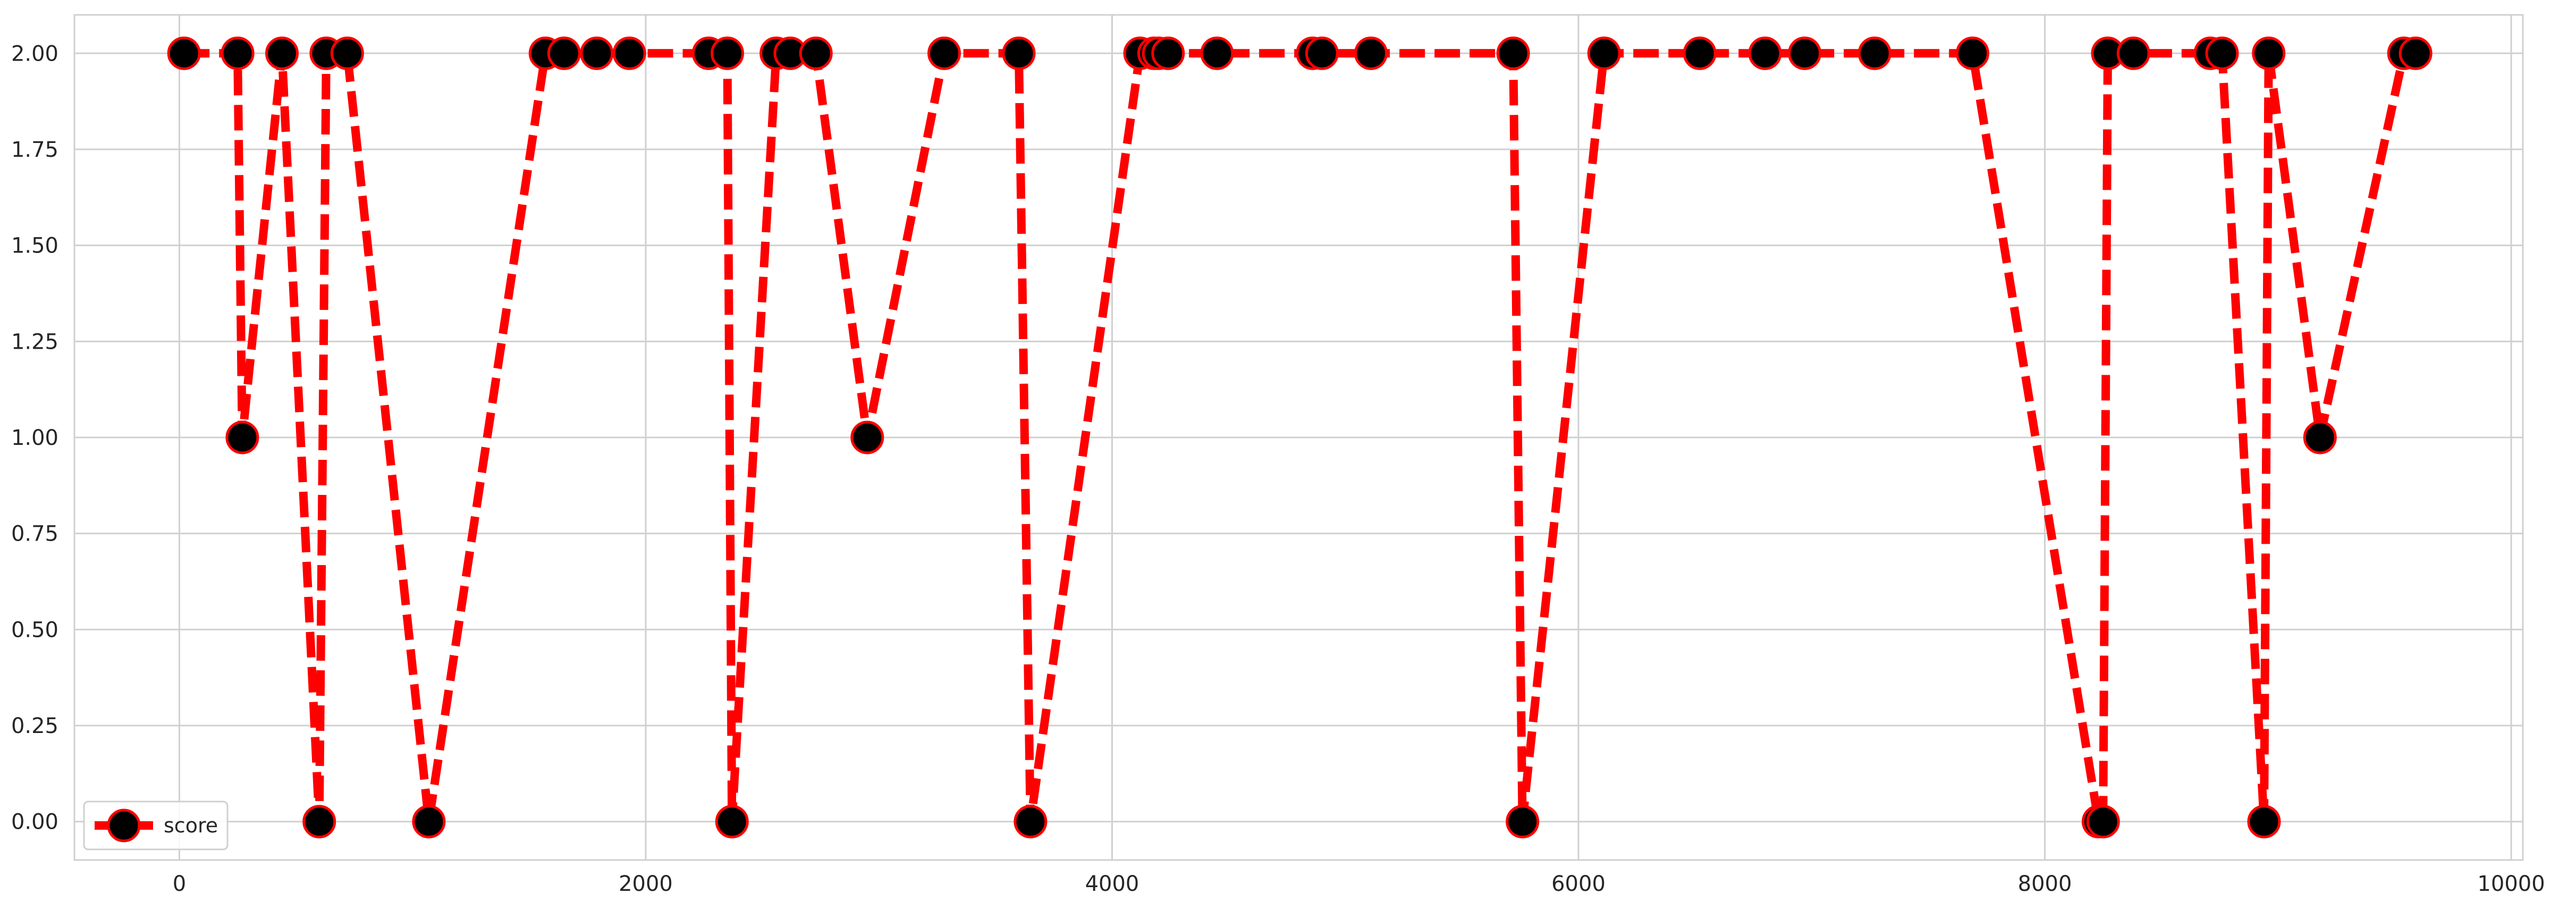  What do you see at coordinates (34, 438) in the screenshot?
I see `y-tick-label: 1.00` at bounding box center [34, 438].